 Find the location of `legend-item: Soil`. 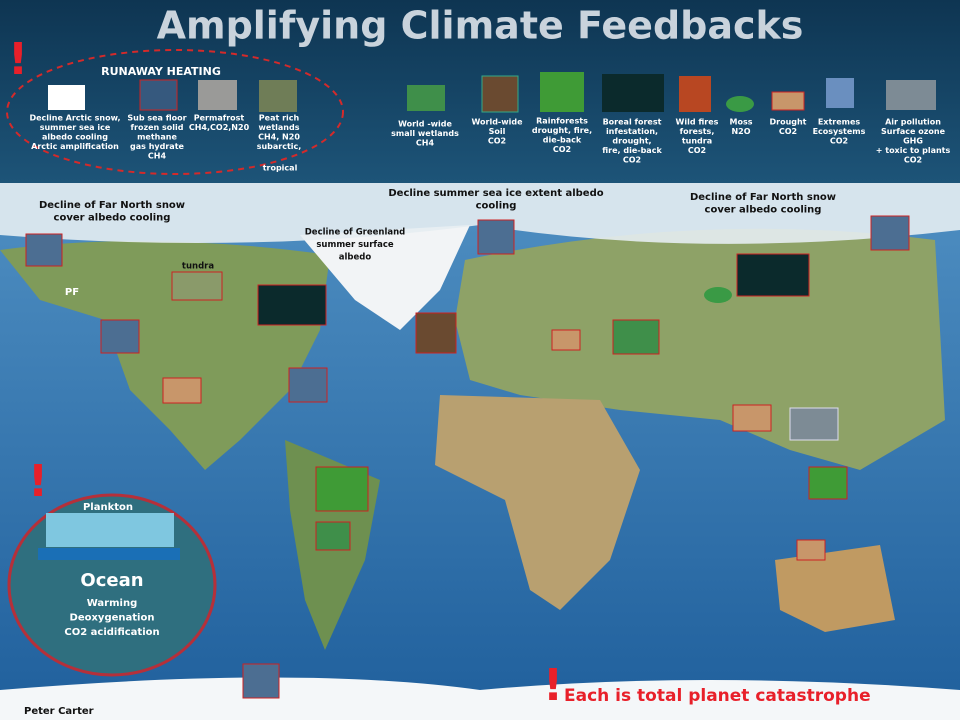

legend-item: Soil is located at coordinates (497, 131).